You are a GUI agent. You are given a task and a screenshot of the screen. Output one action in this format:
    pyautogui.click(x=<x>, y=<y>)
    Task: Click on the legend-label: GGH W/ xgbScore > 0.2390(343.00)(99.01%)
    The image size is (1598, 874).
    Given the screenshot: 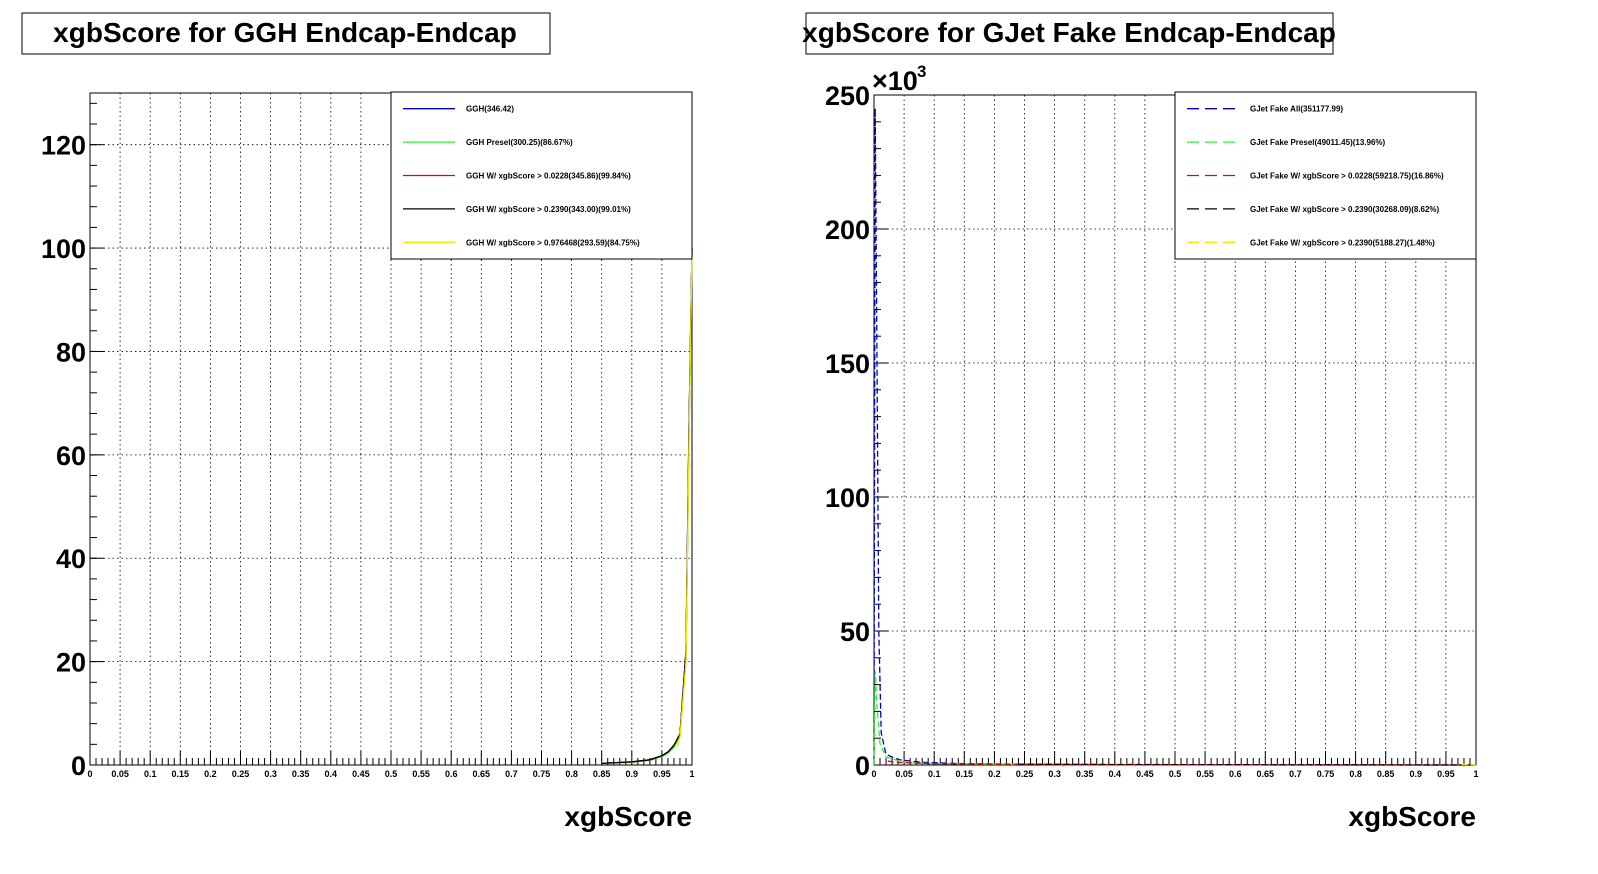 What is the action you would take?
    pyautogui.click(x=548, y=209)
    